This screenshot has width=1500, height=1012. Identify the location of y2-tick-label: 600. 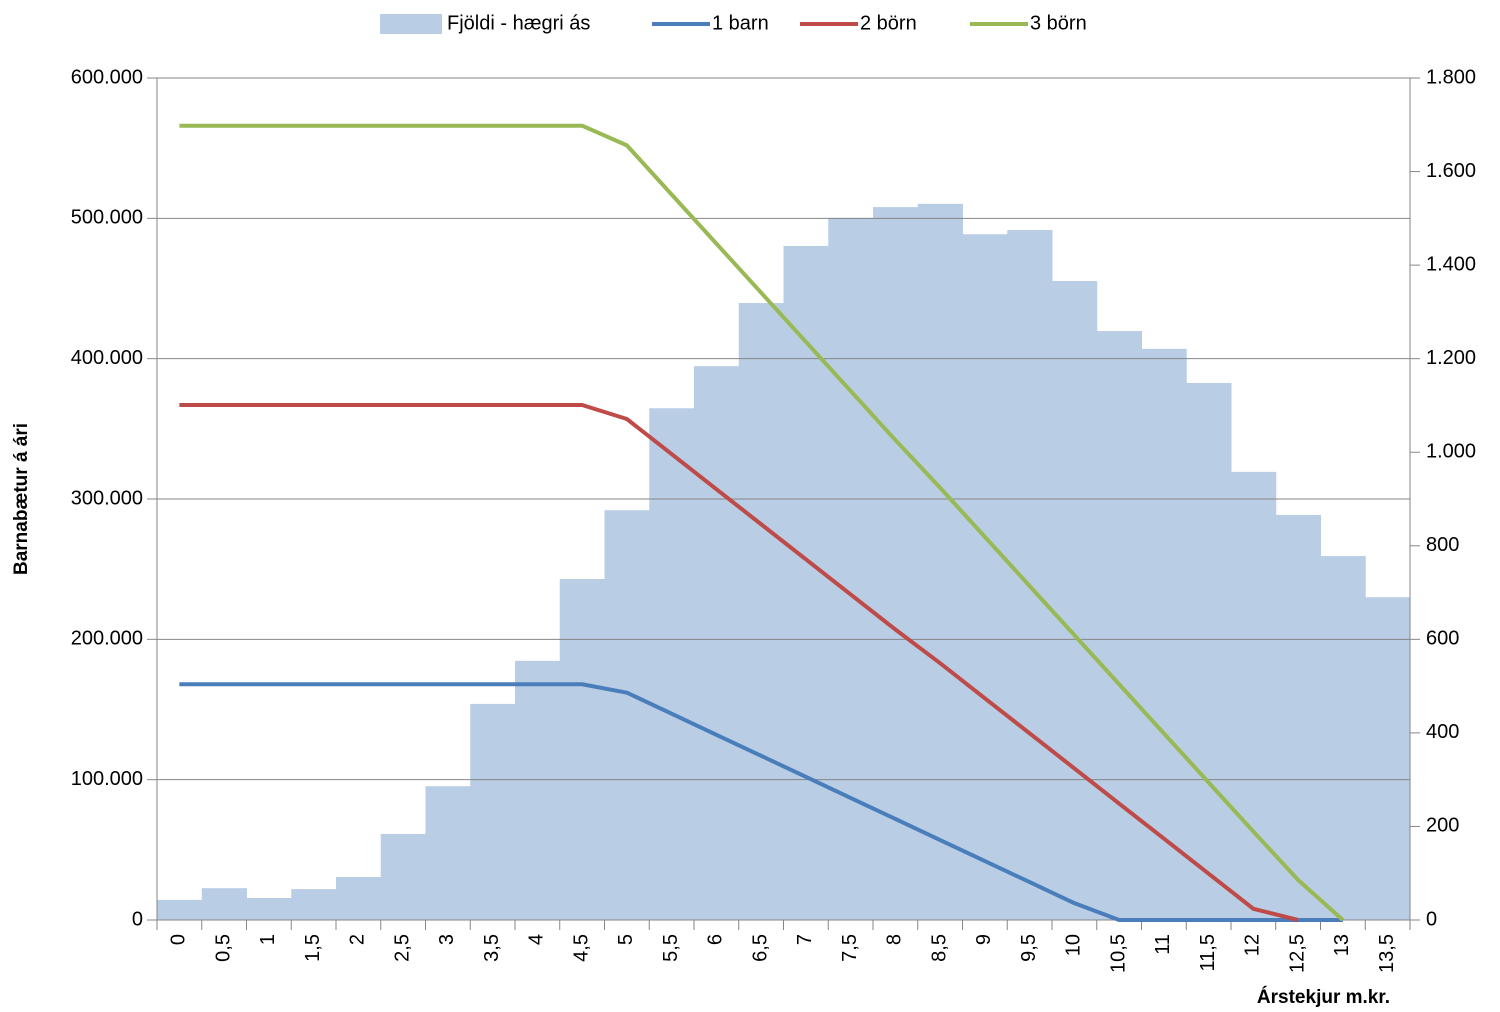
(1442, 639).